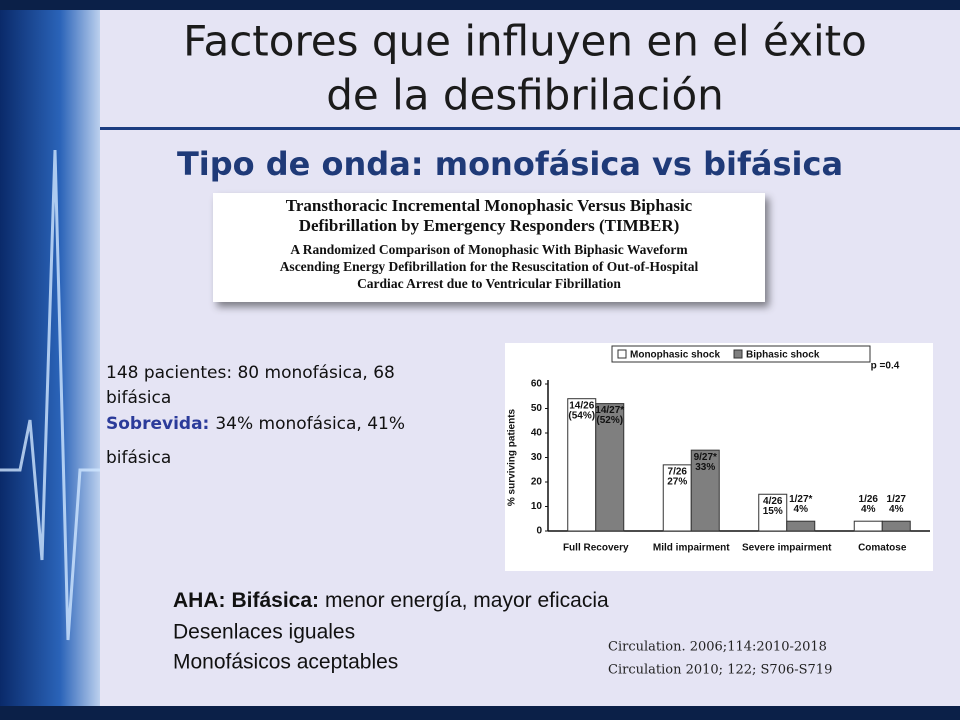 The width and height of the screenshot is (960, 720). I want to click on value-label: 27%, so click(677, 481).